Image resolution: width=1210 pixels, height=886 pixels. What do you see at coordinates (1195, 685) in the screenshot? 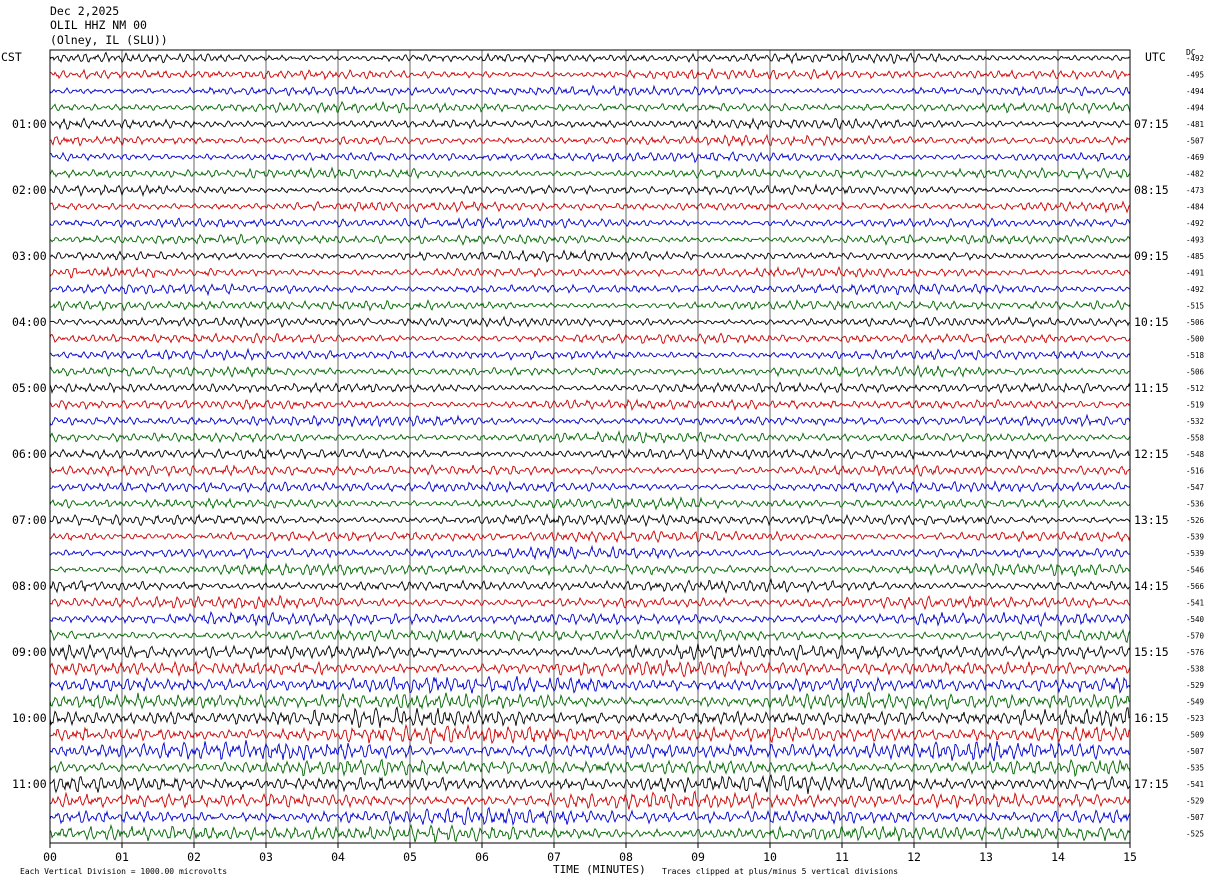
I see `dc-offset-39: -529` at bounding box center [1195, 685].